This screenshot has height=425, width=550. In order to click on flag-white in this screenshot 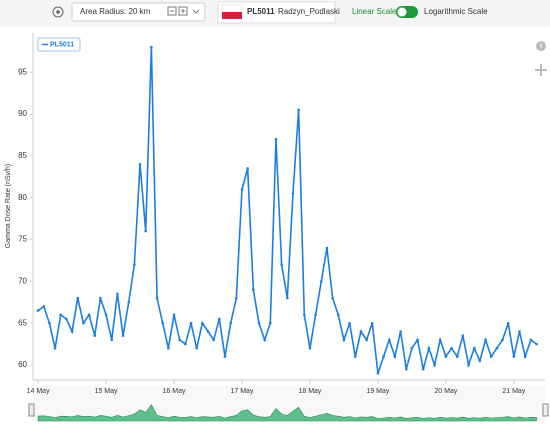, I will do `click(232, 8)`.